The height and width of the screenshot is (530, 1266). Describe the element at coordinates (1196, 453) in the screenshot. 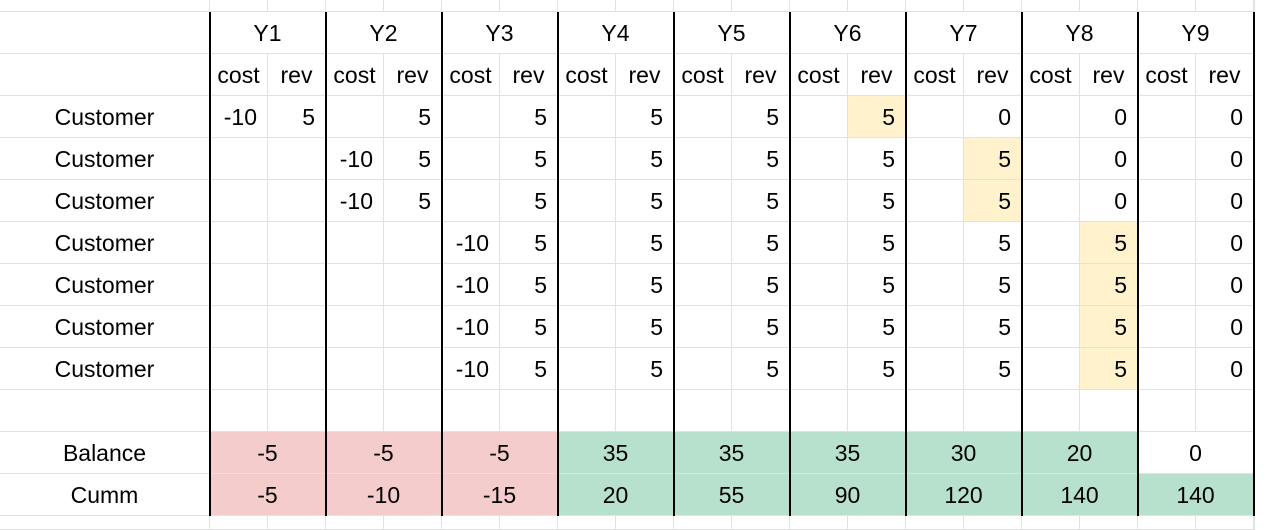

I see `balance-value: 0` at that location.